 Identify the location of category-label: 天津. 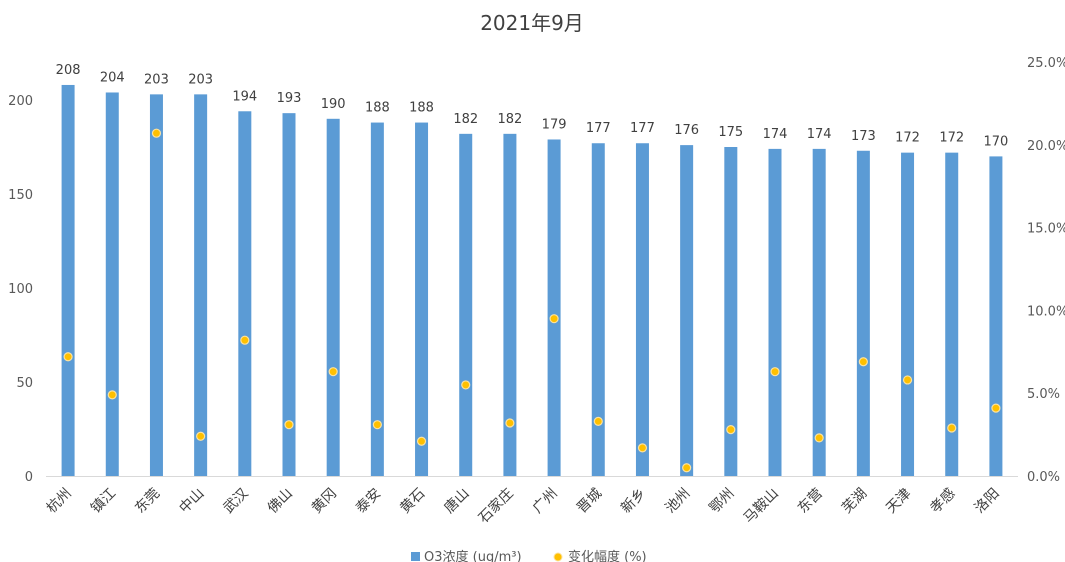
(898, 501).